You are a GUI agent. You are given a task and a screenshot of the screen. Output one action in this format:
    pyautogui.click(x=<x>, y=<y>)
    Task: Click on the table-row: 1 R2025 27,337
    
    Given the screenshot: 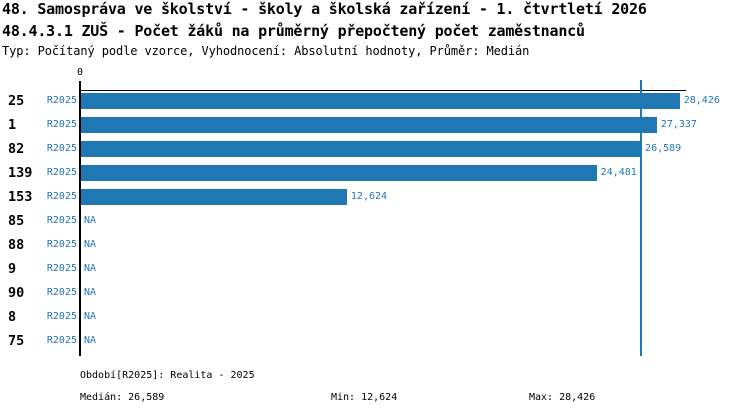 What is the action you would take?
    pyautogui.click(x=375, y=125)
    